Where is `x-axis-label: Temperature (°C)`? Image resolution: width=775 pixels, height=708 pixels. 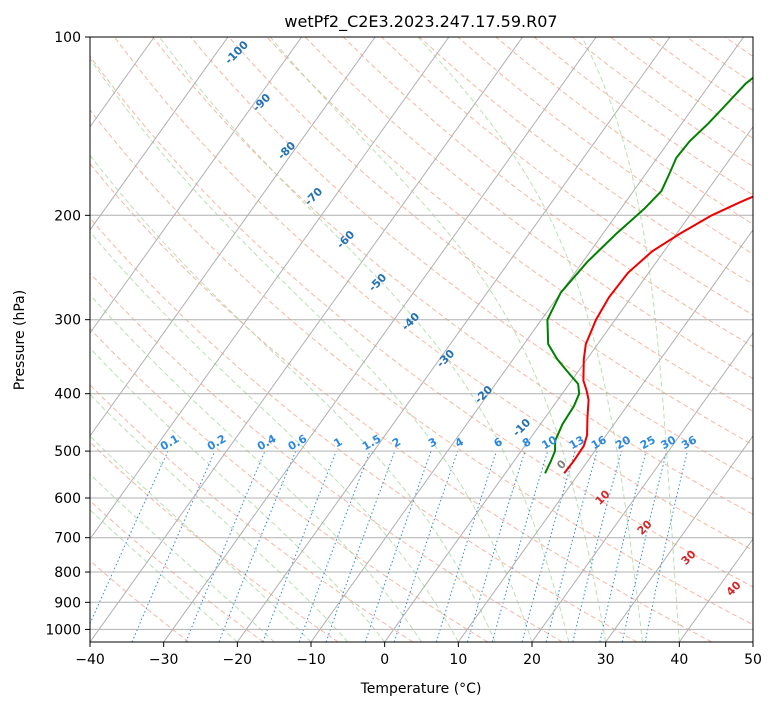
x-axis-label: Temperature (°C) is located at coordinates (421, 689).